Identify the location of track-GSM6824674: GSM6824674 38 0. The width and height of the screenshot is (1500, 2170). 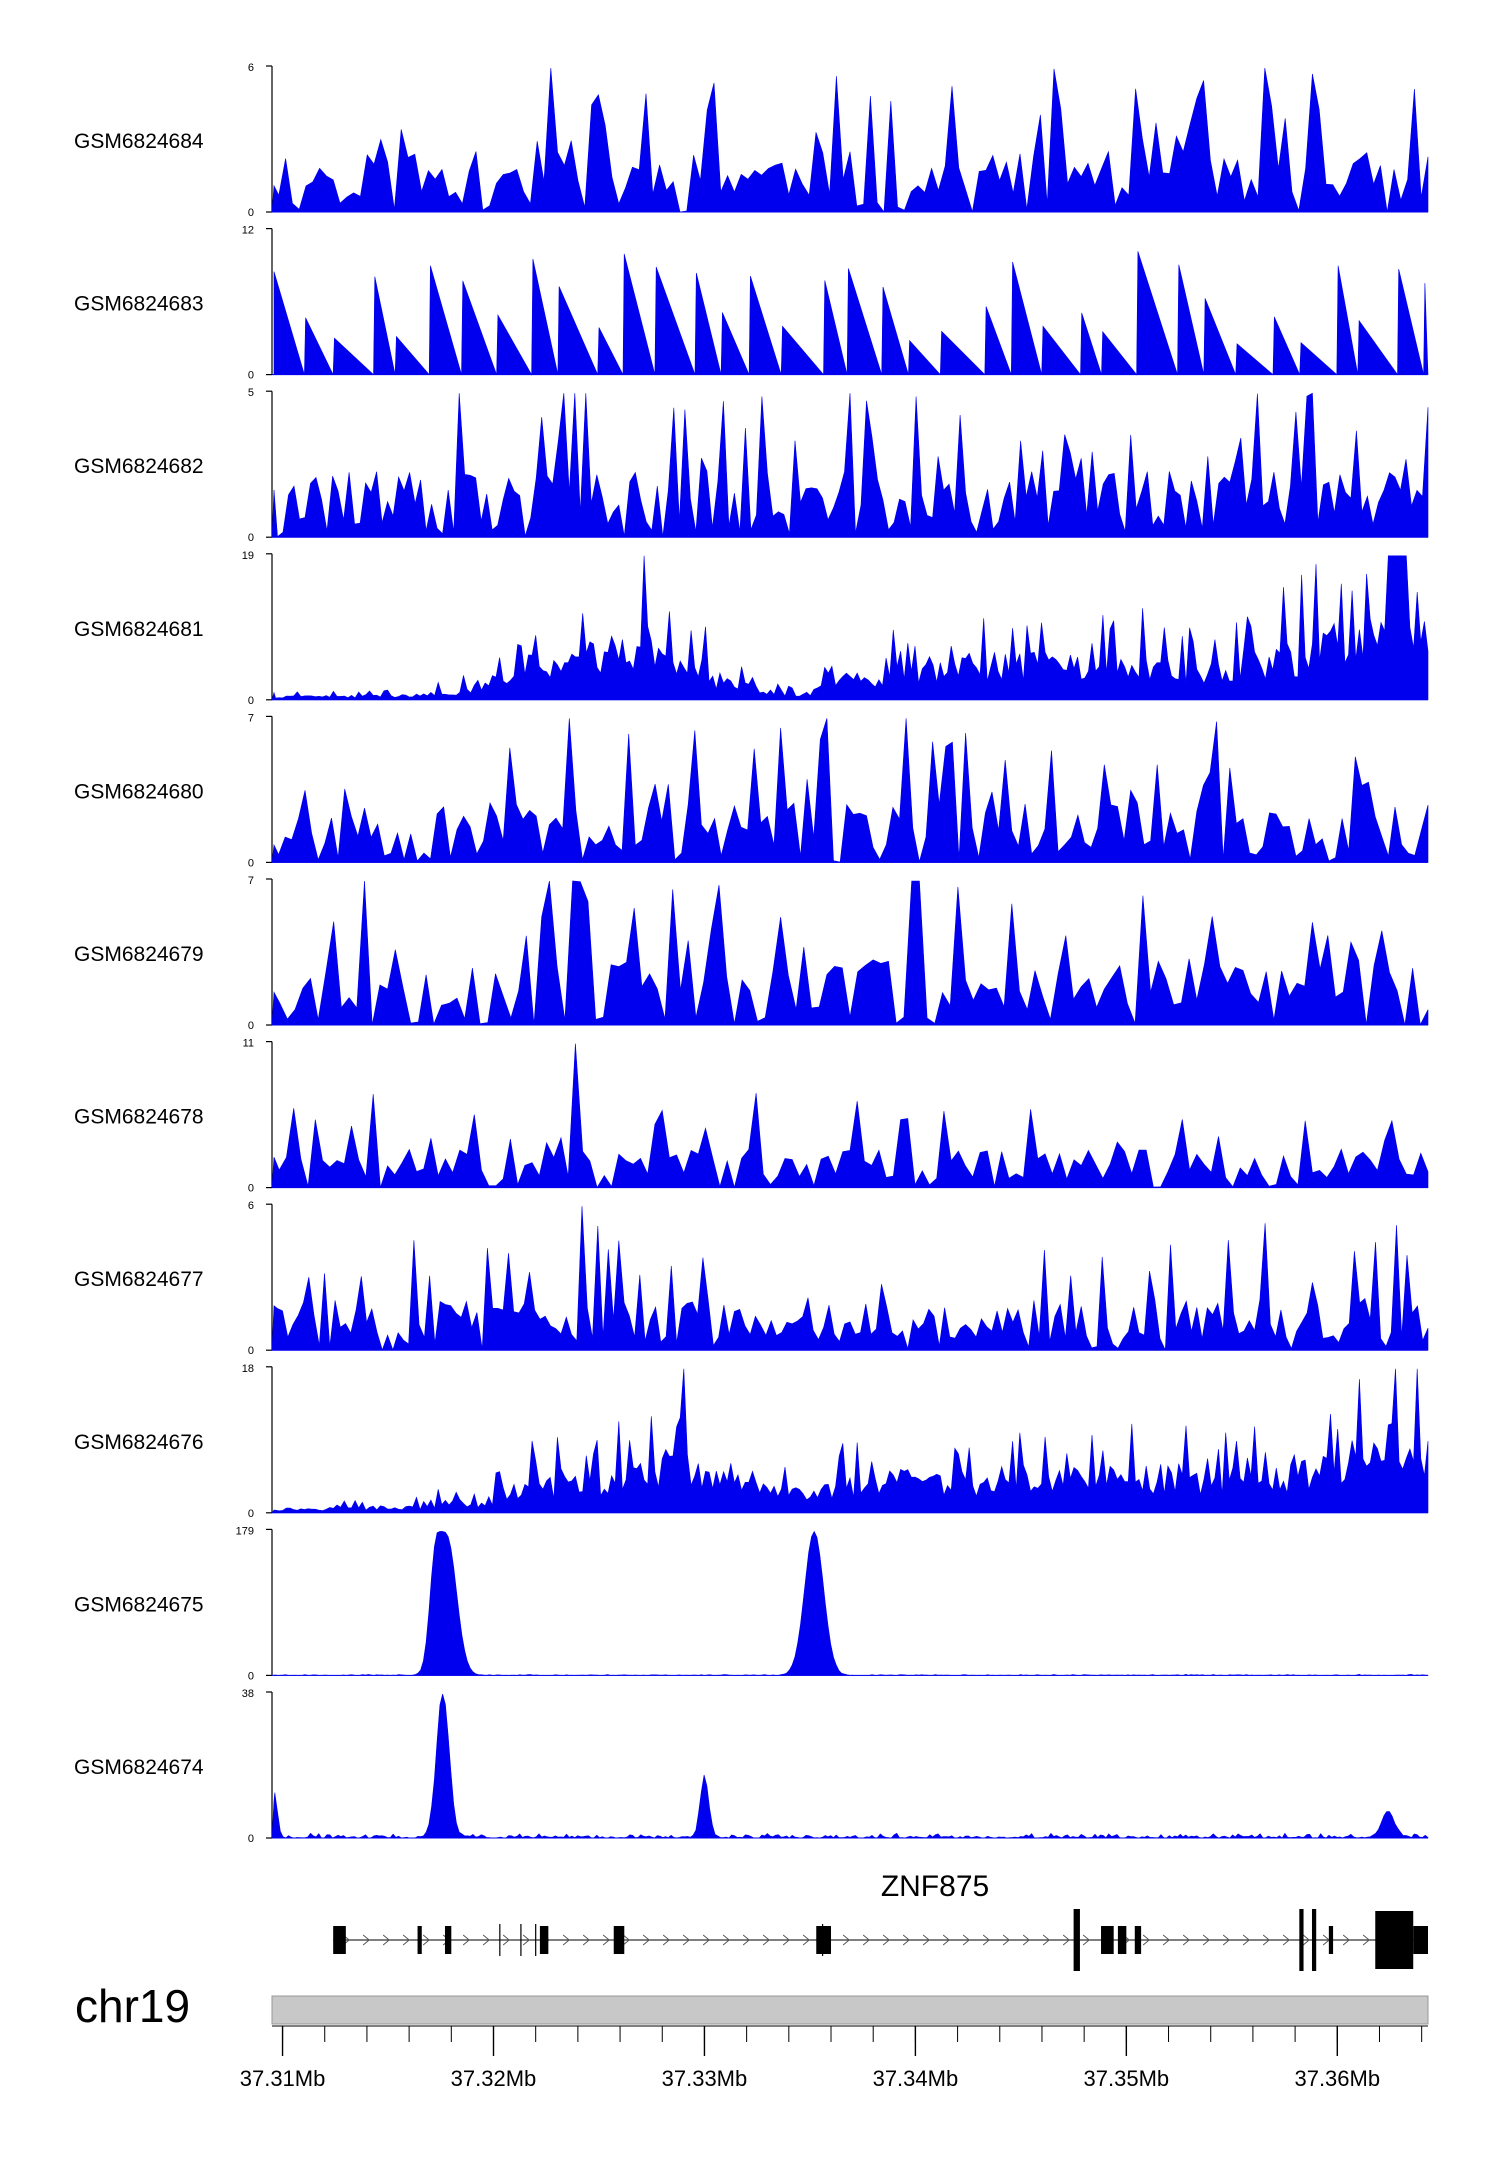
(751, 1766).